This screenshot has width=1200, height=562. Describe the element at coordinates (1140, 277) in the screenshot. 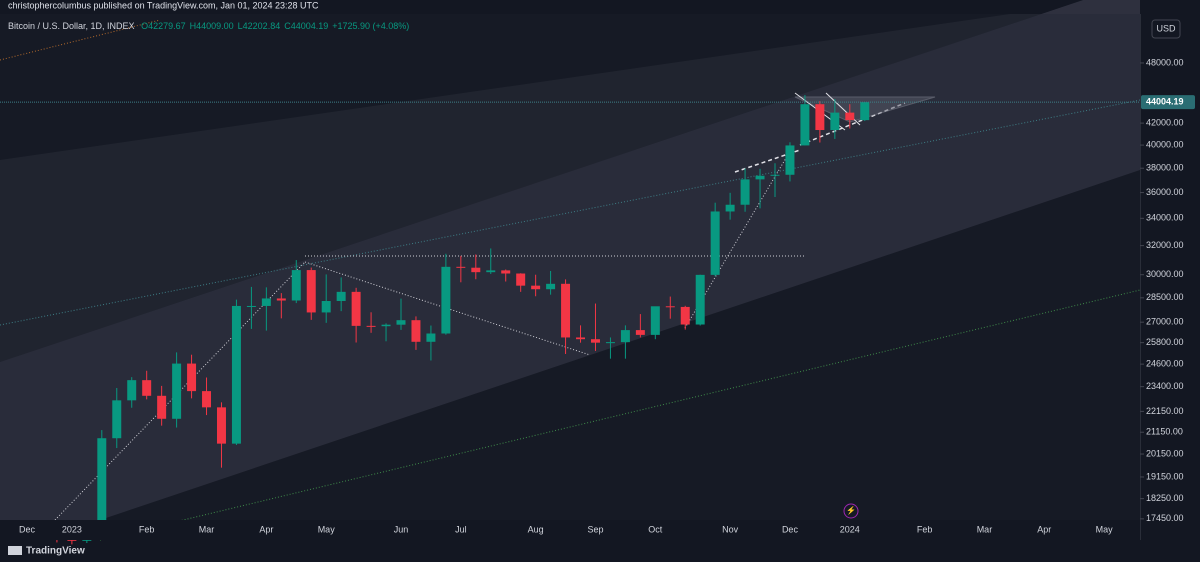

I see `axis-border` at that location.